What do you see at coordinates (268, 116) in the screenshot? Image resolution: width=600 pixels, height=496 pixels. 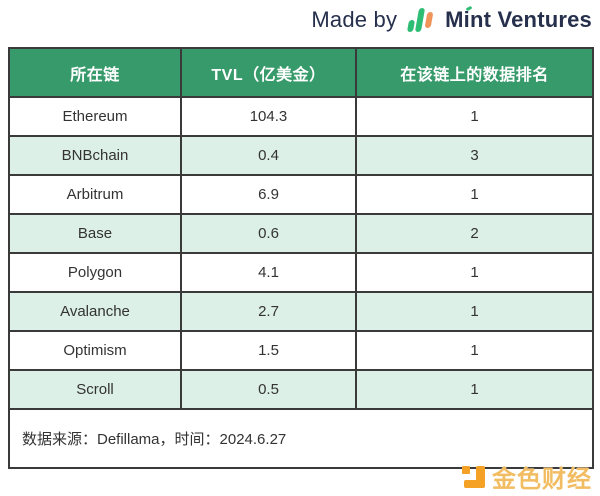 I see `tvl-cell: 104.3` at bounding box center [268, 116].